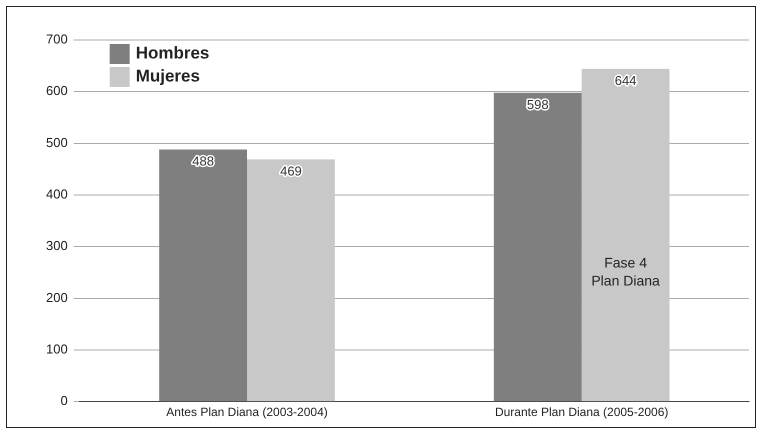 The width and height of the screenshot is (763, 436). Describe the element at coordinates (291, 170) in the screenshot. I see `data-label: 469` at that location.